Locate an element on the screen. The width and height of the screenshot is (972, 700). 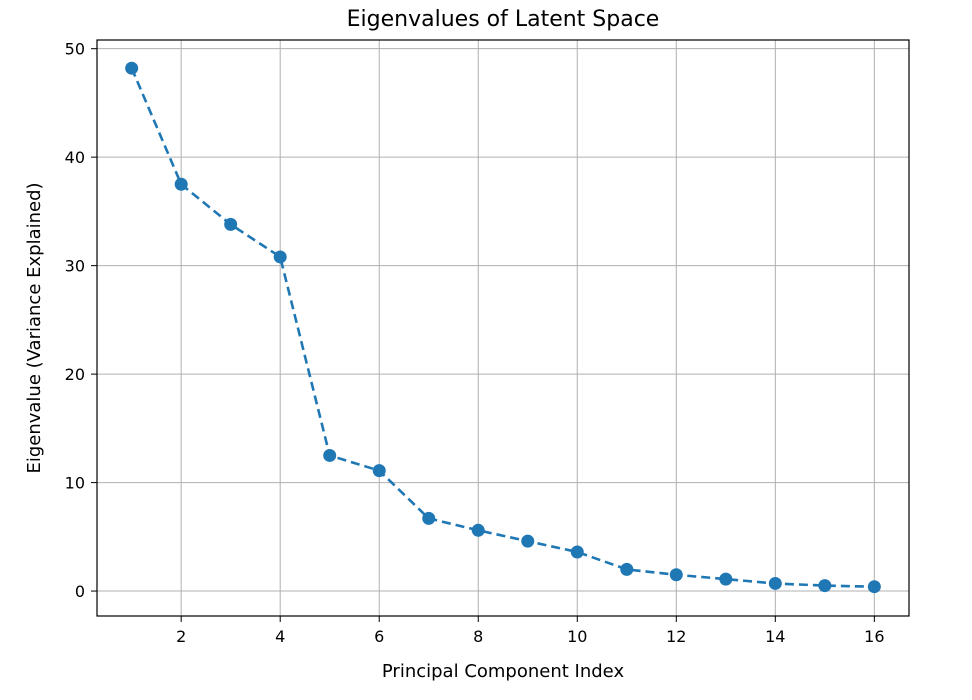
x-tick-label: 4 is located at coordinates (280, 636).